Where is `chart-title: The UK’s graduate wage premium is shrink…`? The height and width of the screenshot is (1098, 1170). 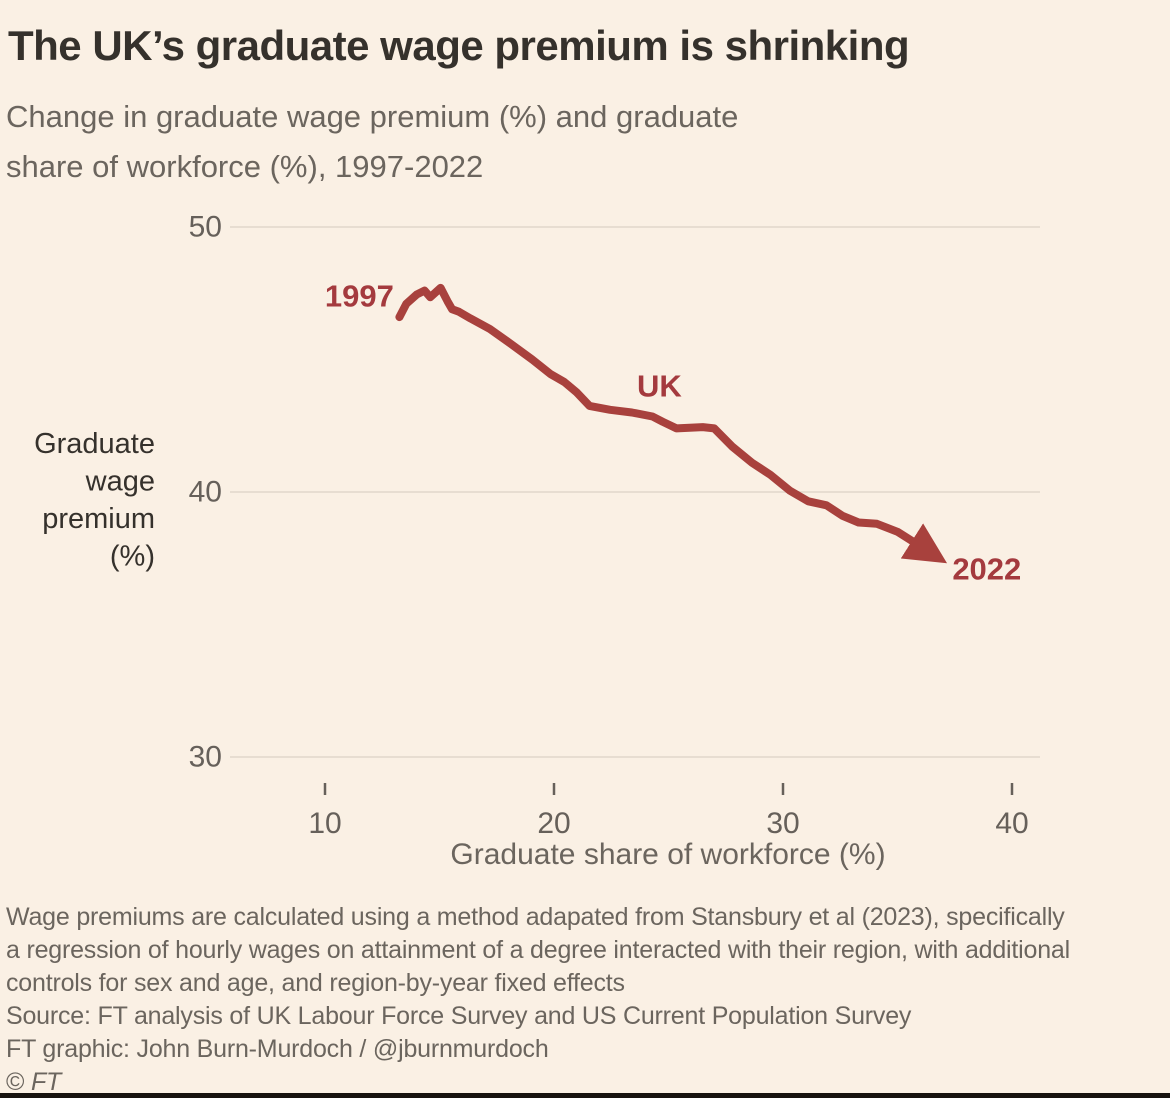
chart-title: The UK’s graduate wage premium is shrink… is located at coordinates (459, 45).